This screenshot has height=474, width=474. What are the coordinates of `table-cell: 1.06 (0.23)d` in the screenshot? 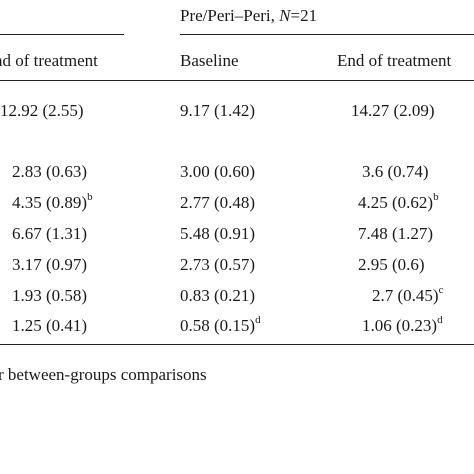 It's located at (402, 324).